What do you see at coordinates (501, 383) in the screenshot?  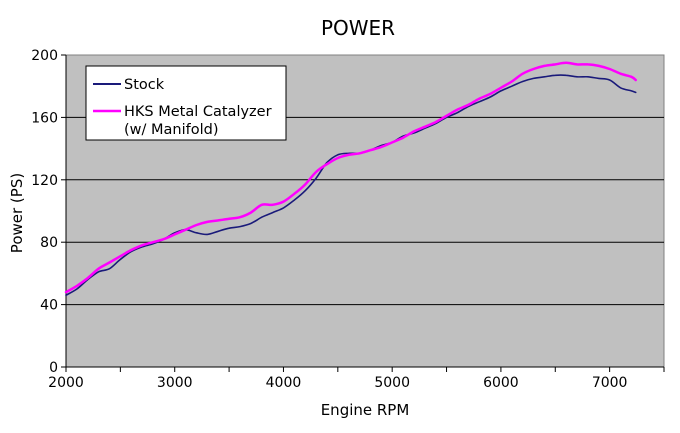 I see `x-tick-label-6000: 6000` at bounding box center [501, 383].